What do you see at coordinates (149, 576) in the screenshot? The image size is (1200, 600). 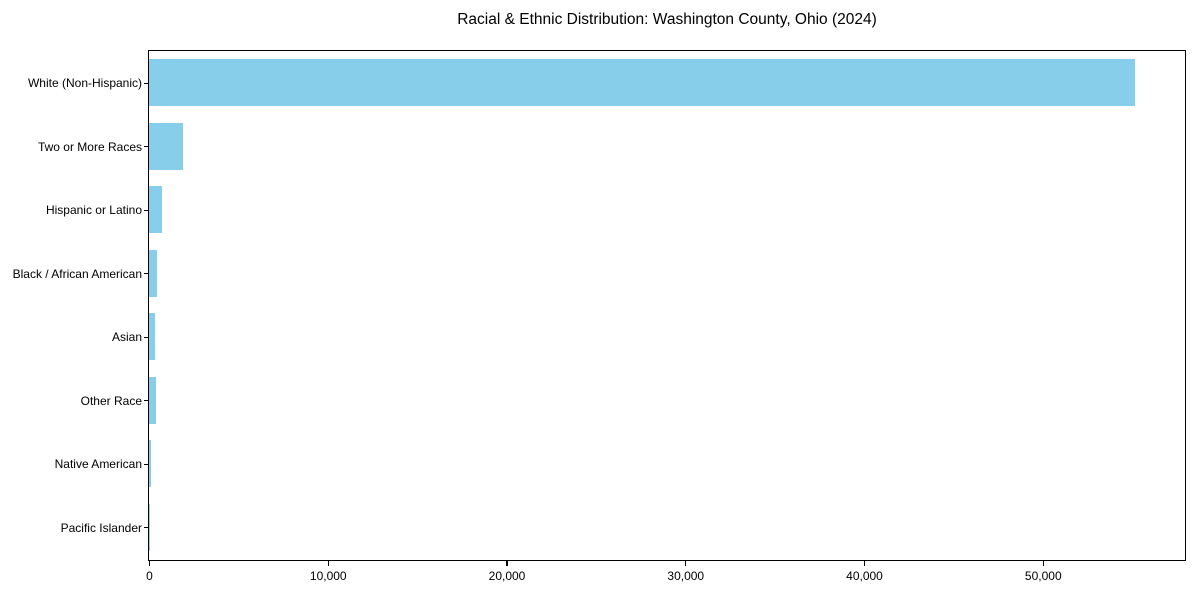 I see `x-tick-label: 0` at bounding box center [149, 576].